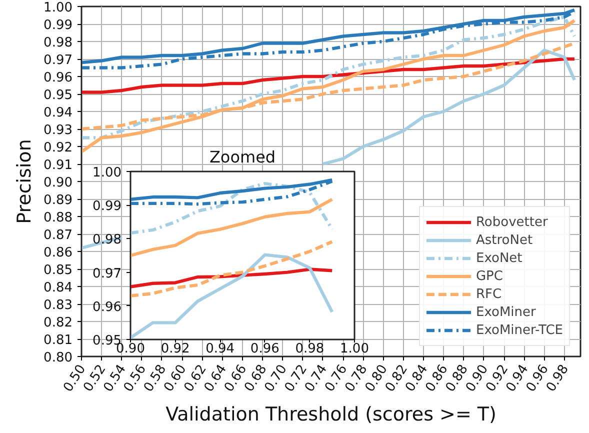 Image resolution: width=589 pixels, height=433 pixels. What do you see at coordinates (242, 157) in the screenshot?
I see `chart-title: Zoomed` at bounding box center [242, 157].